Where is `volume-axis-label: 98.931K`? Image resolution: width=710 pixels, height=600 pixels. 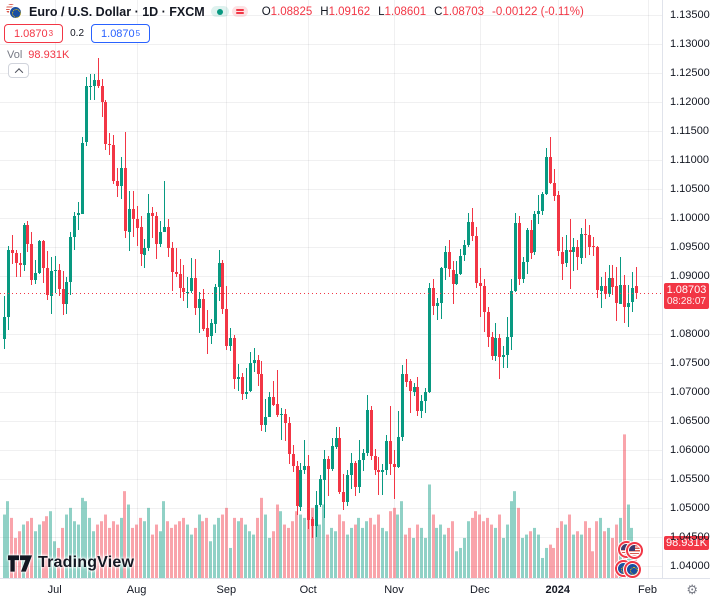
volume-axis-label: 98.931K is located at coordinates (686, 542).